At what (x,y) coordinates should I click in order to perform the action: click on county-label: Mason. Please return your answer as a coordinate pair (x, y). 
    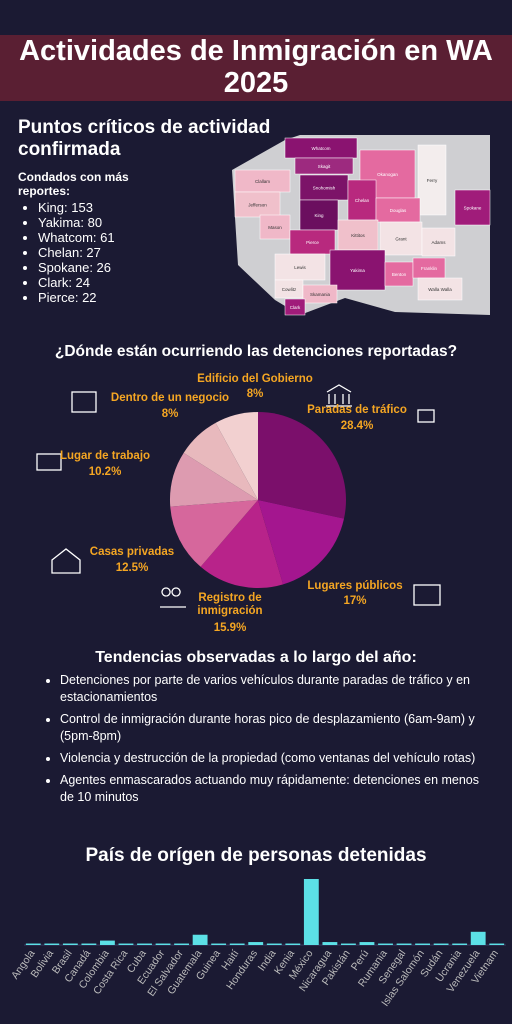
    Looking at the image, I should click on (275, 227).